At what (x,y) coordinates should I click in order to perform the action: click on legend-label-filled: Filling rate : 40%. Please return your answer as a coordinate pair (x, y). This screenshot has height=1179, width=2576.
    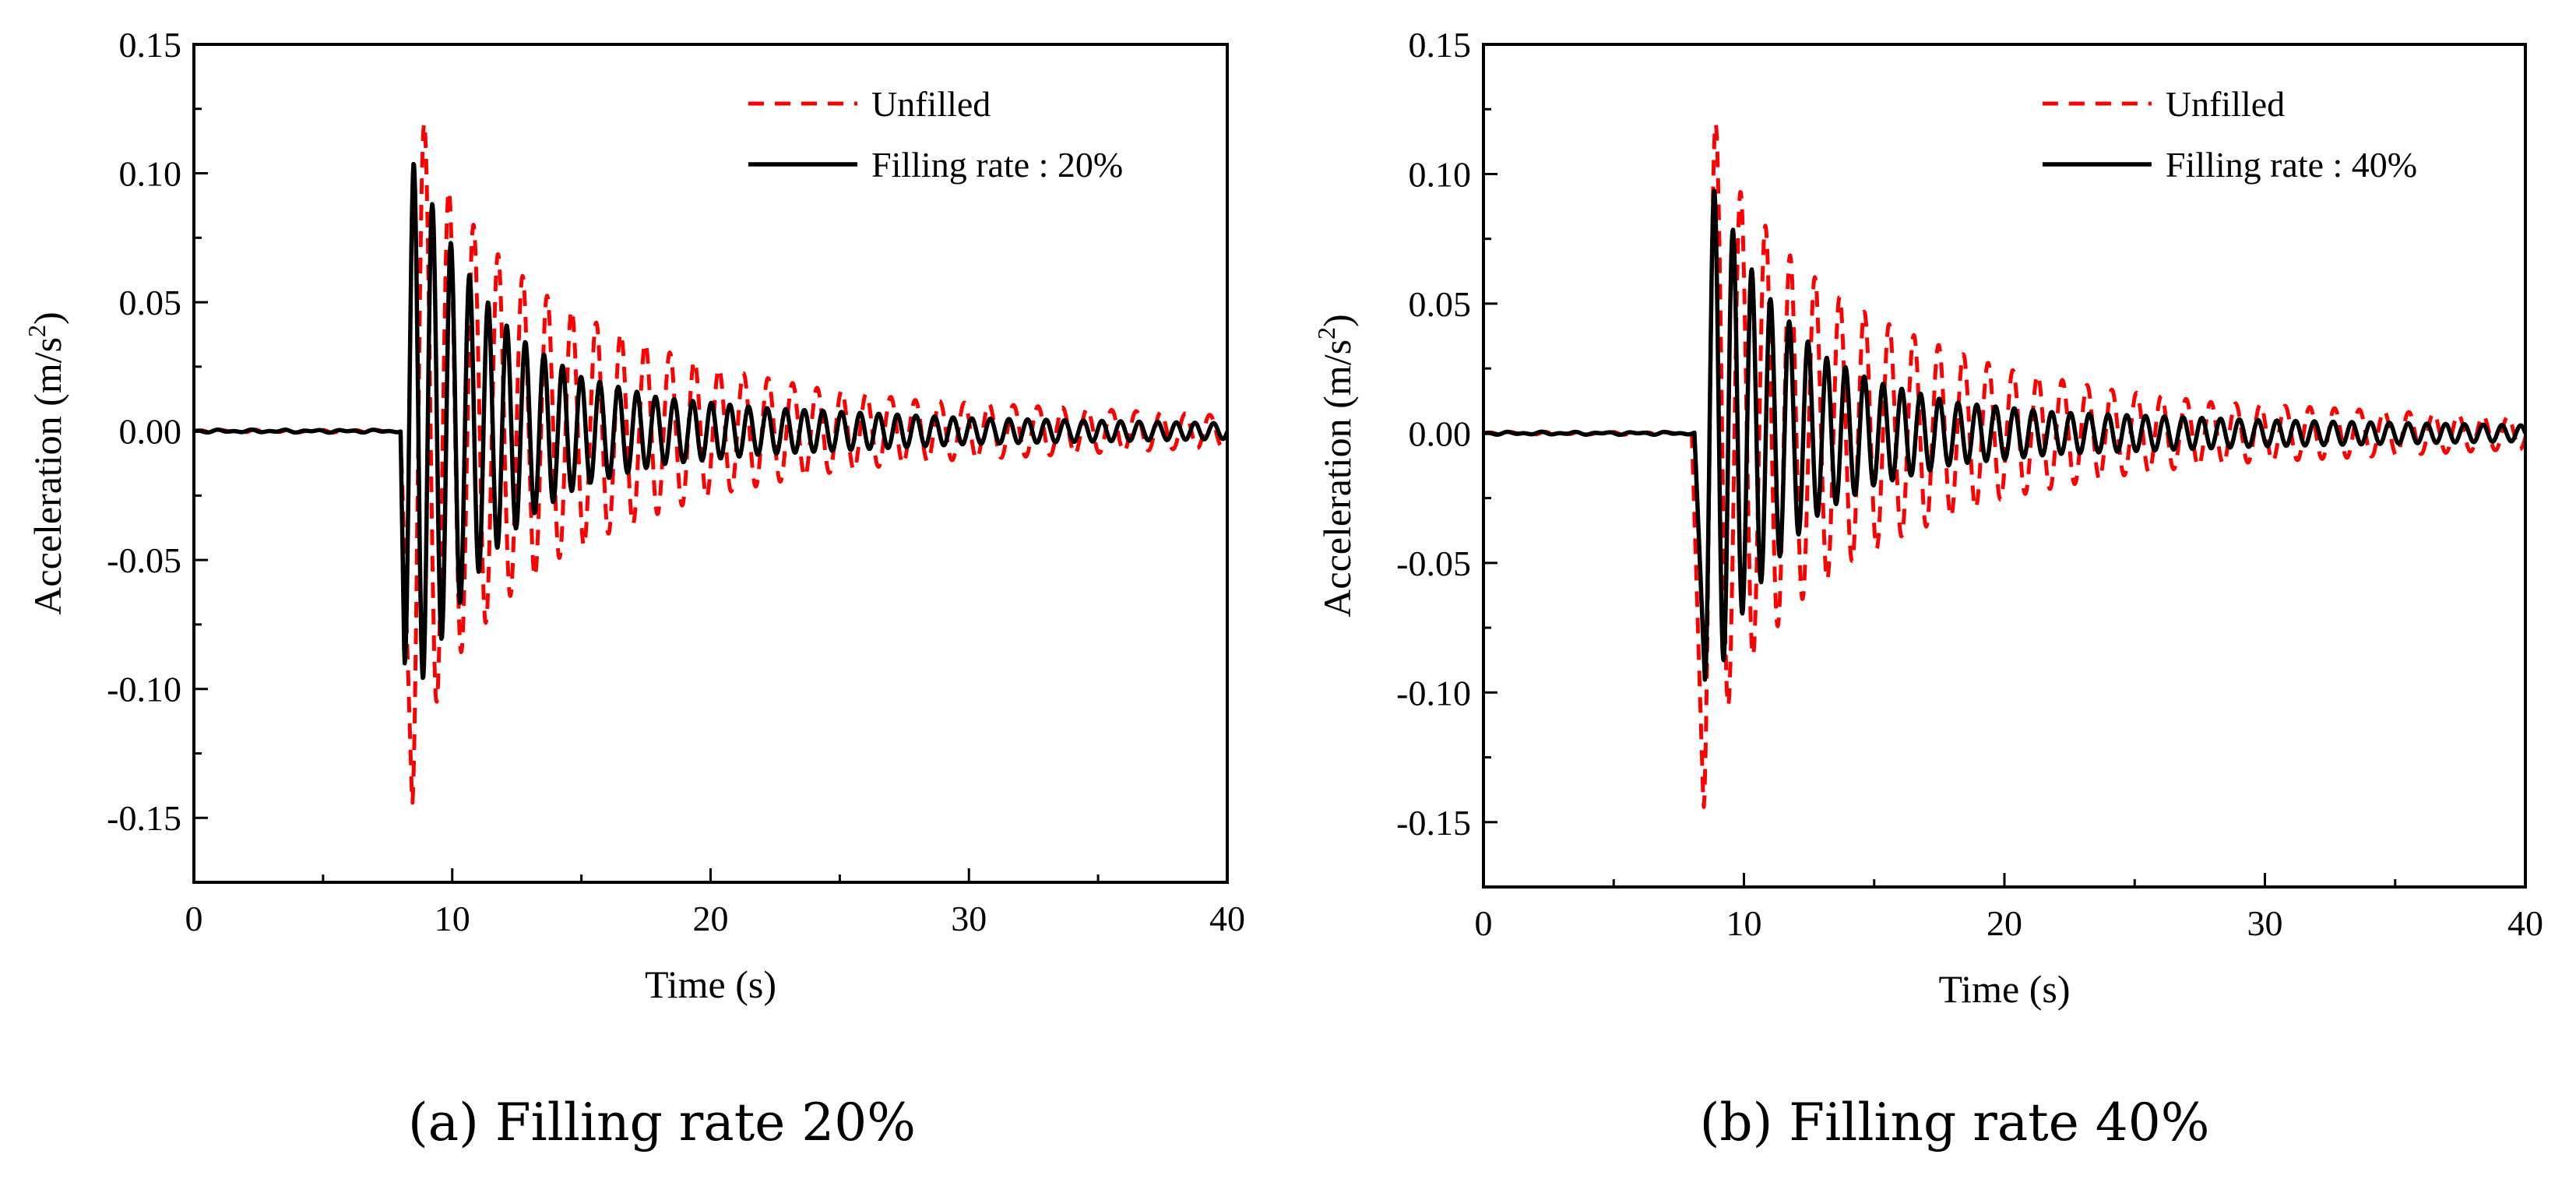
    Looking at the image, I should click on (2291, 165).